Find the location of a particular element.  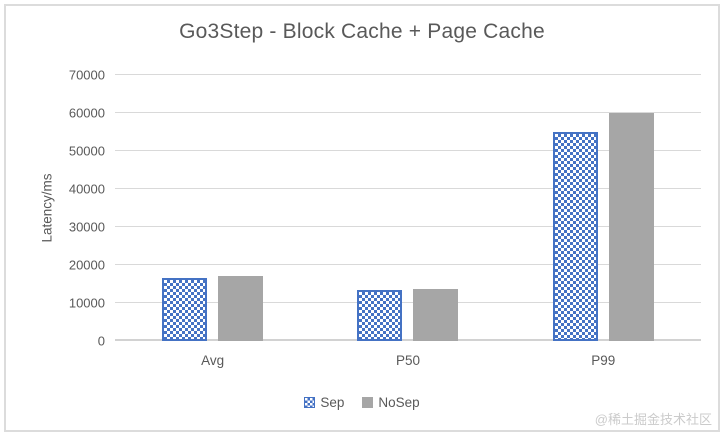

y-axis-tick-labels: 0 10000 20000 30000 40000 50000 60000 70000 is located at coordinates (66, 208).